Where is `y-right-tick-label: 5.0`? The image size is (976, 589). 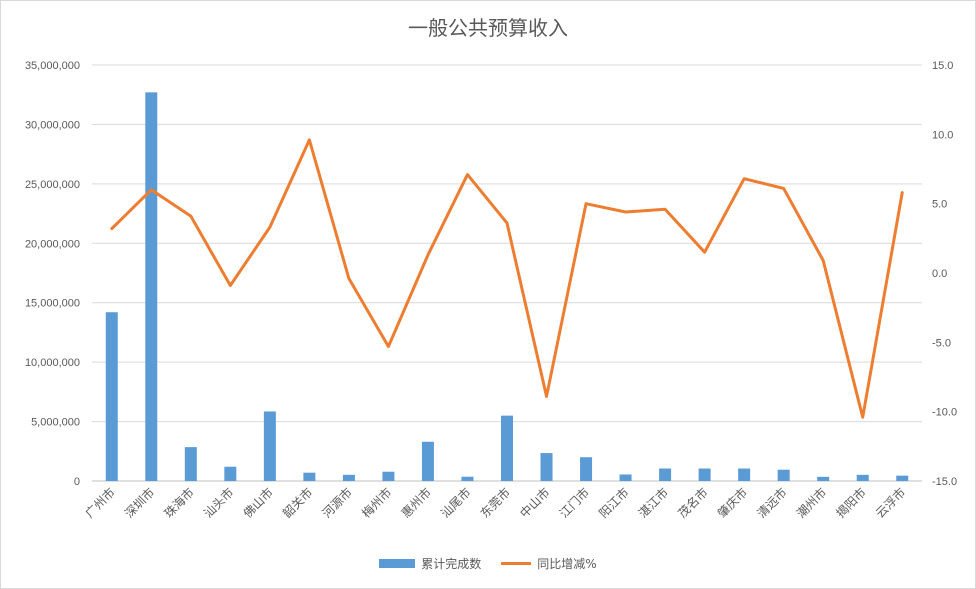
y-right-tick-label: 5.0 is located at coordinates (939, 205).